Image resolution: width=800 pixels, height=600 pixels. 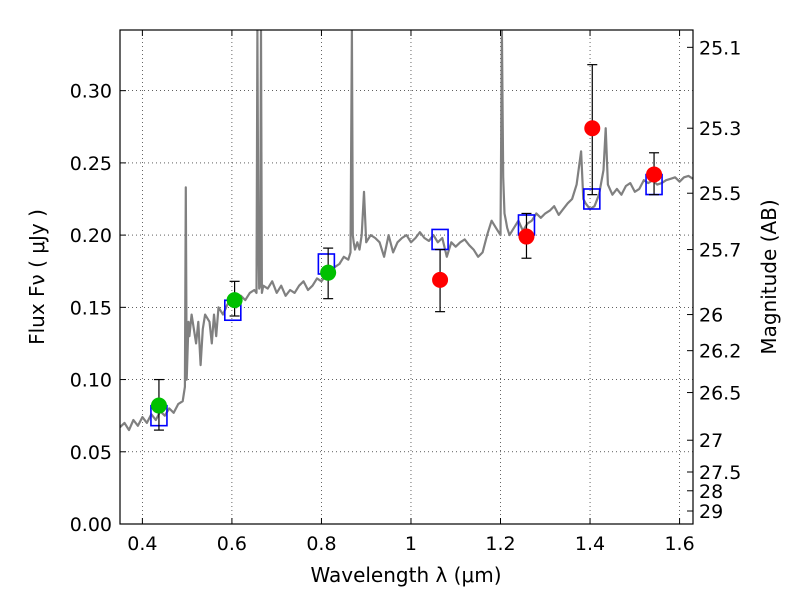 What do you see at coordinates (91, 381) in the screenshot?
I see `y-tick-label: 0.10` at bounding box center [91, 381].